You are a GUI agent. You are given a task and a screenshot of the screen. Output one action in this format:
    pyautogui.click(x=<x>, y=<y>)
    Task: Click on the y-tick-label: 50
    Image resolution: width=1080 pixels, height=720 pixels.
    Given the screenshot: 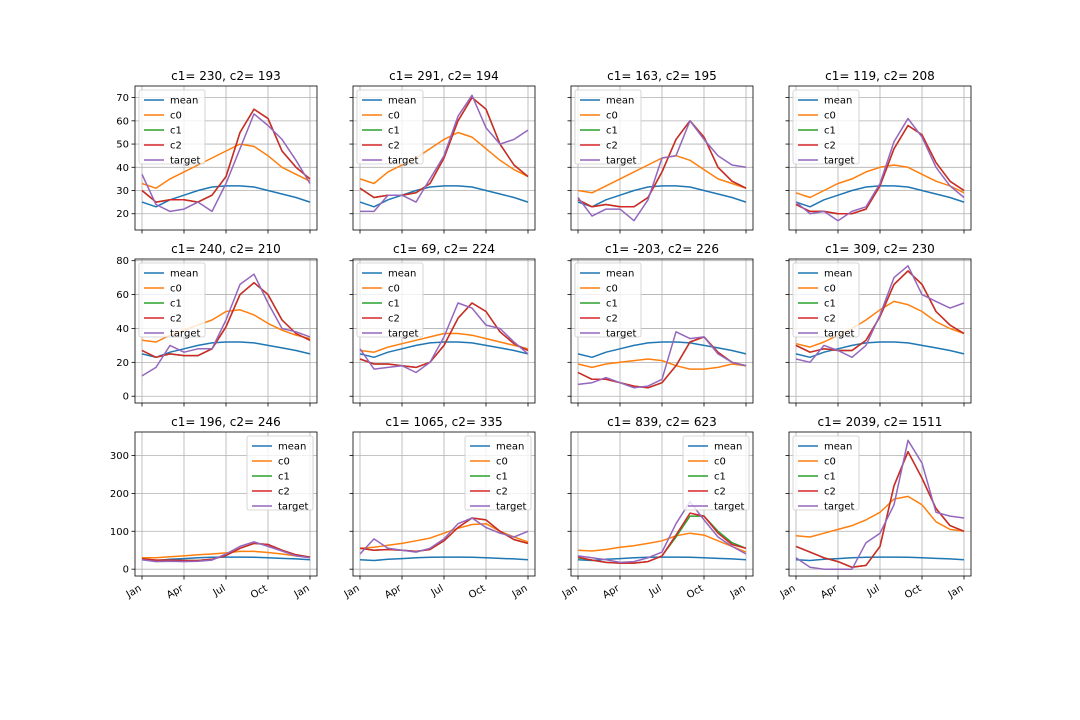 What is the action you would take?
    pyautogui.click(x=122, y=145)
    